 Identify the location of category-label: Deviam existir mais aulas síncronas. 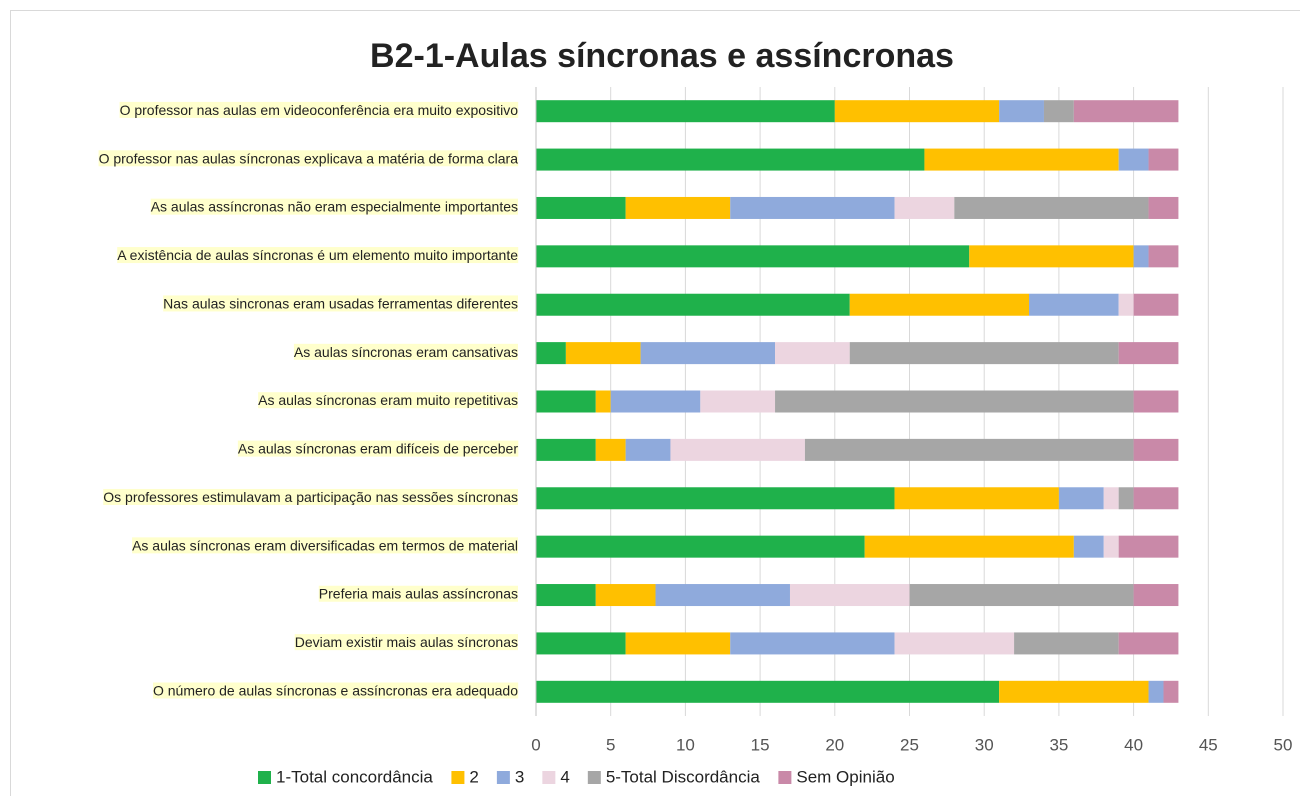
(406, 642).